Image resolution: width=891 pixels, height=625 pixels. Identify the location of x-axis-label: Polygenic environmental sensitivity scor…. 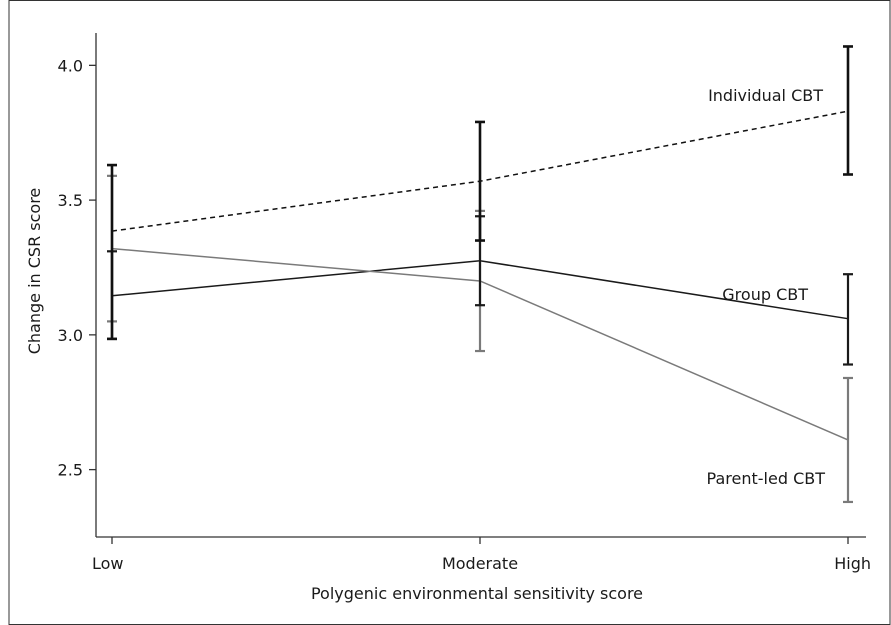
(477, 593).